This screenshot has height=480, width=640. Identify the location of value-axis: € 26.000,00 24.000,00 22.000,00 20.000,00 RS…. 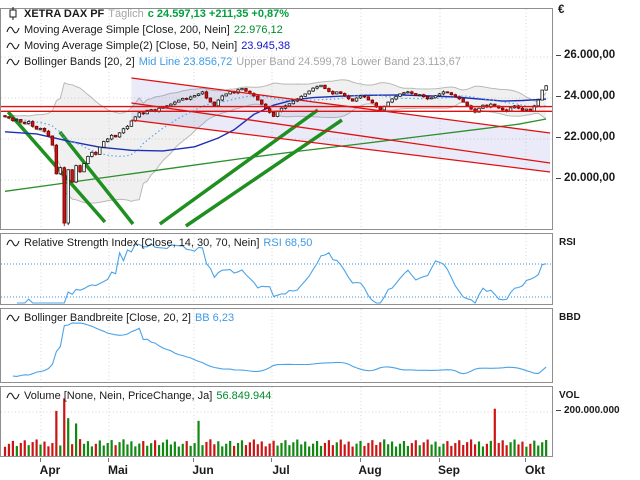
(598, 240).